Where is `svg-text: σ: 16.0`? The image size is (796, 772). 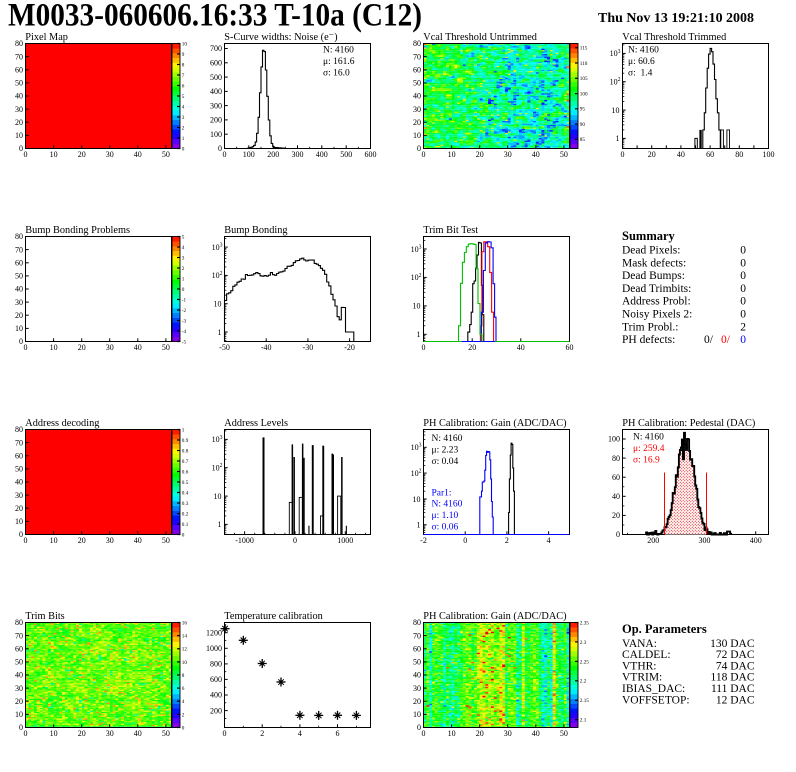 svg-text: σ: 16.0 is located at coordinates (336, 74).